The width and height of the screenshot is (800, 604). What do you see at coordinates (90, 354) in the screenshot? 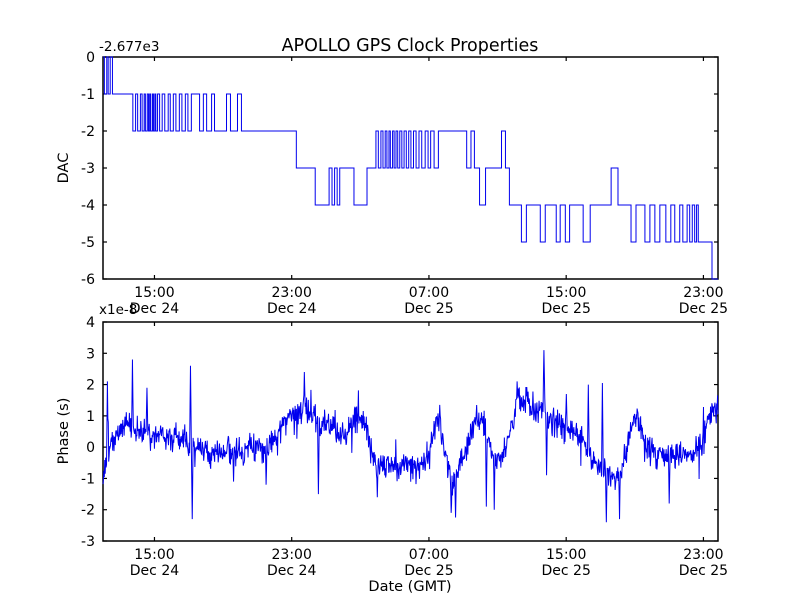
I see `y-tick-label: 3` at bounding box center [90, 354].